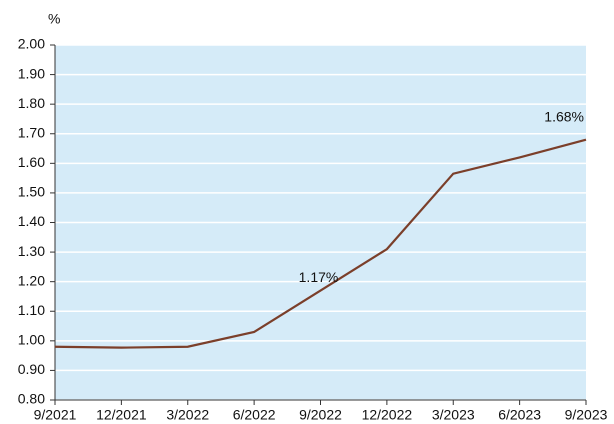  What do you see at coordinates (31, 132) in the screenshot?
I see `y-tick-label: 1.70` at bounding box center [31, 132].